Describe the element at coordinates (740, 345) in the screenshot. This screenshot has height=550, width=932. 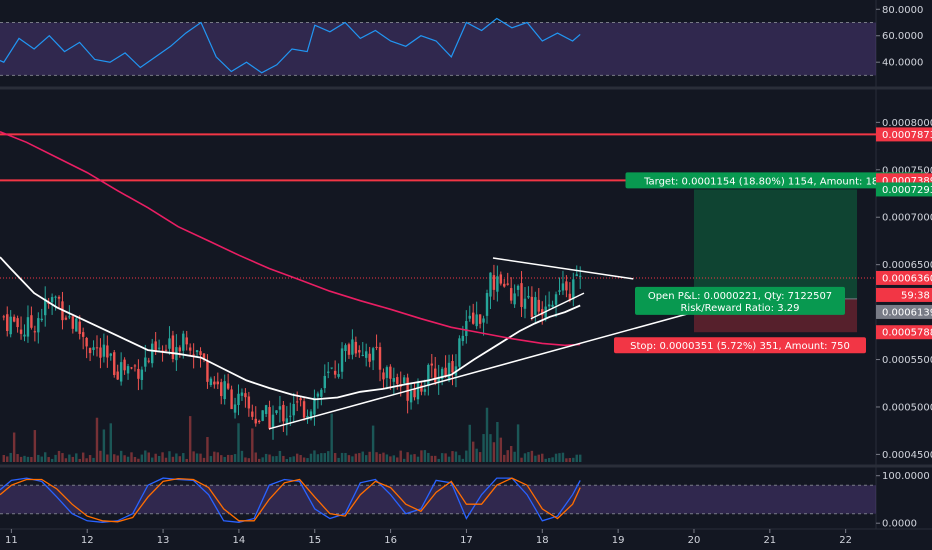
I see `stop-label: Stop: 0.0000351 (5.72%) 351, Amount: 750` at that location.